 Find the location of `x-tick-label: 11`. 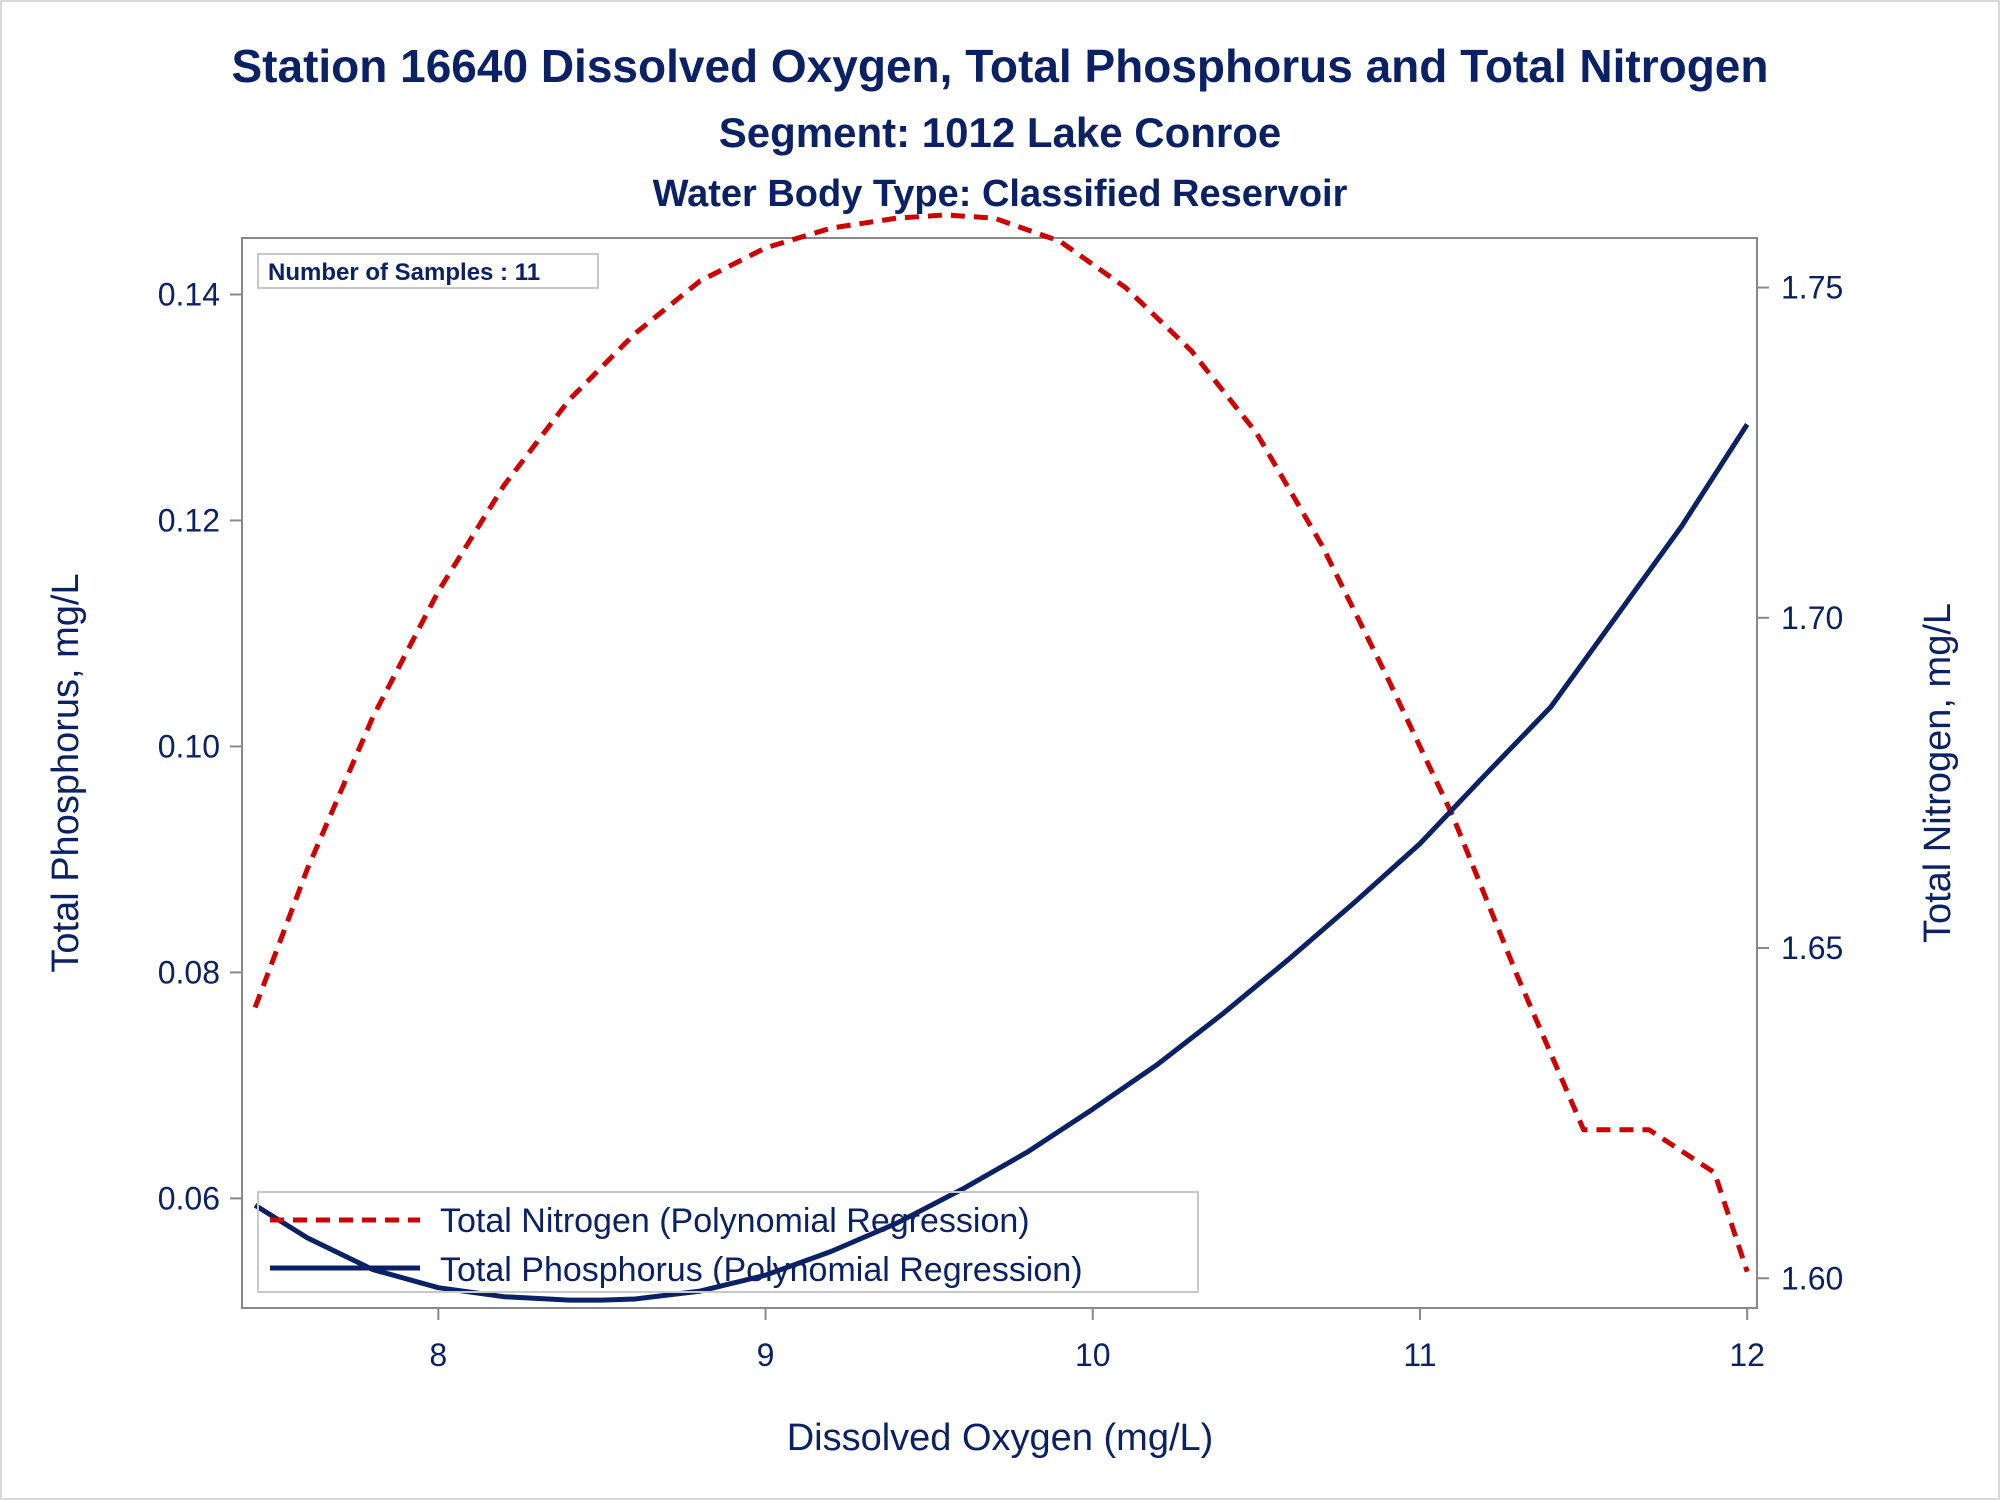

x-tick-label: 11 is located at coordinates (1419, 1355).